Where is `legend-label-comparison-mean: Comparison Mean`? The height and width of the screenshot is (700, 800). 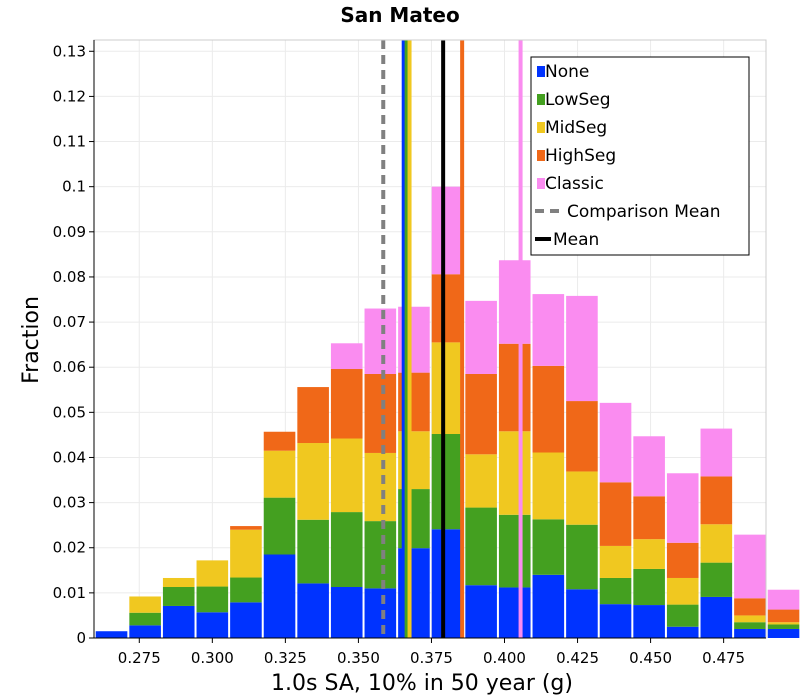 legend-label-comparison-mean: Comparison Mean is located at coordinates (644, 212).